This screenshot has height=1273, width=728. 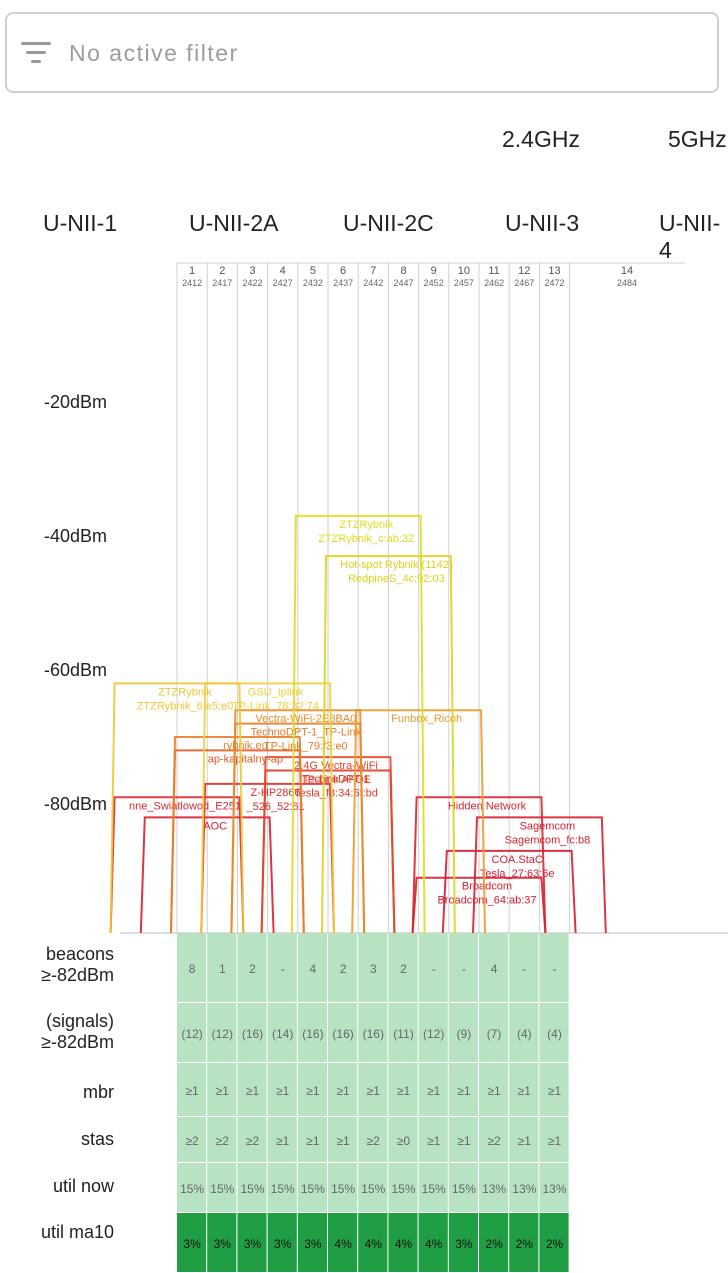 I want to click on stats-cell-value: 2, so click(x=403, y=969).